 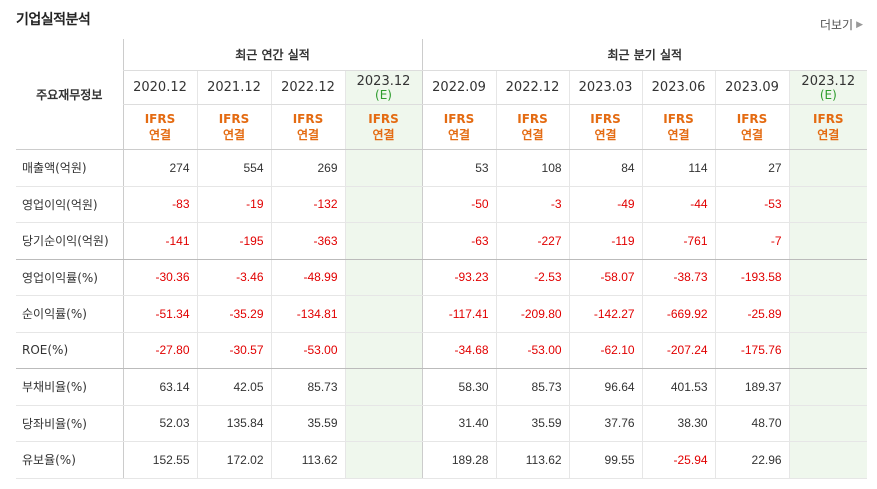 I want to click on row-label: 유보율(%), so click(x=69, y=460).